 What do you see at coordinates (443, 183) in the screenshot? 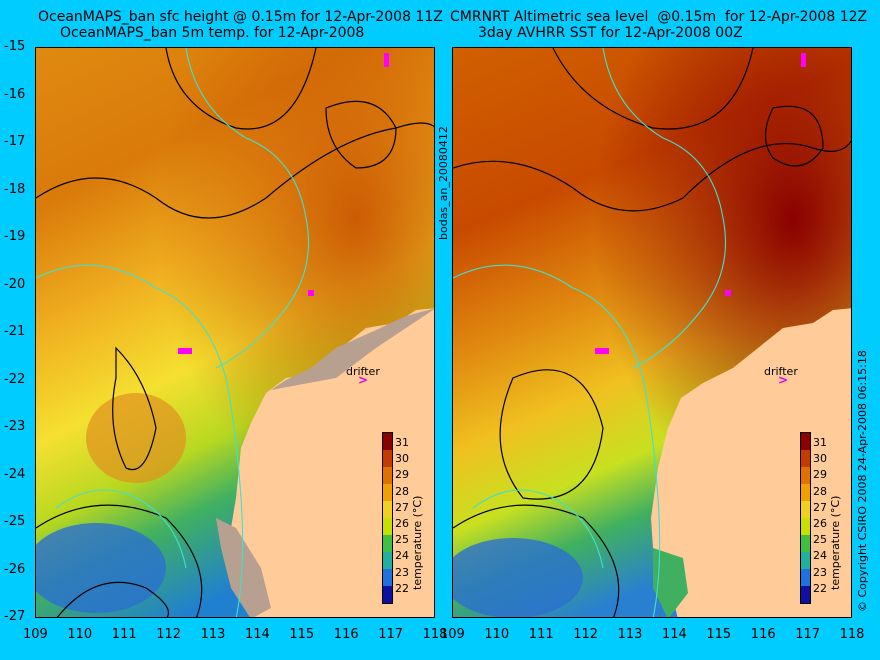
I see `center-date-label: bodas_an_20080412` at bounding box center [443, 183].